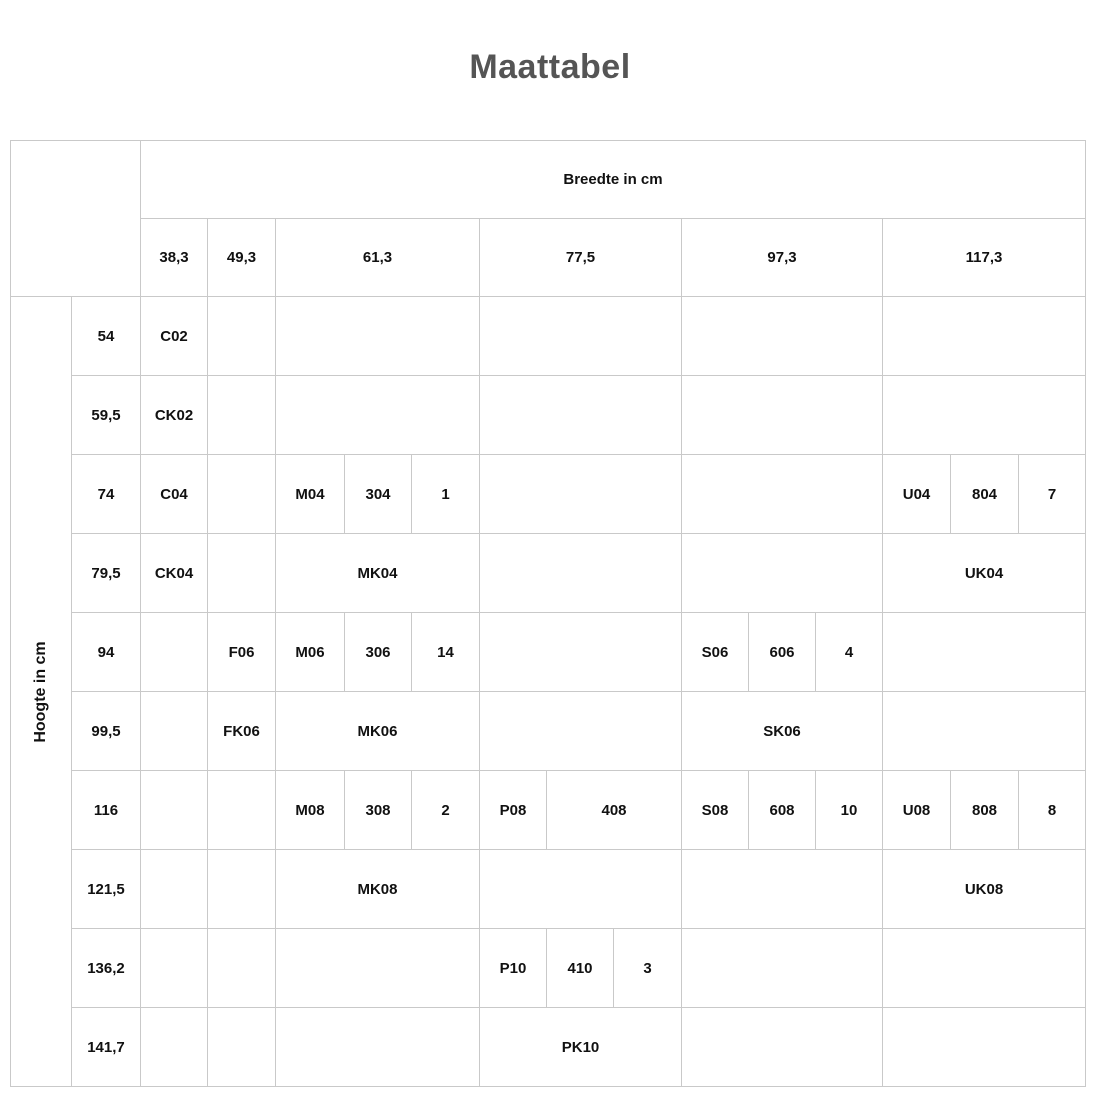  Describe the element at coordinates (377, 889) in the screenshot. I see `size-code-cell: MK08` at that location.